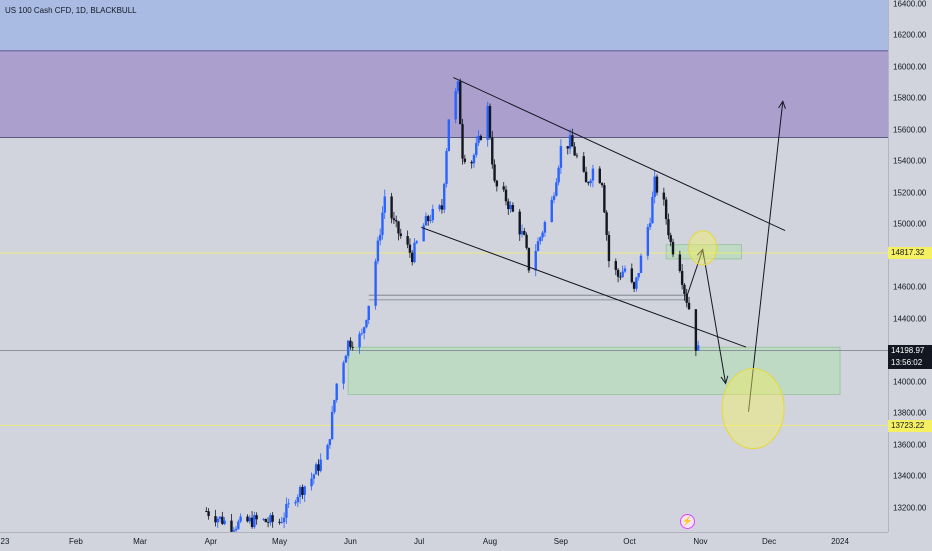  What do you see at coordinates (140, 541) in the screenshot?
I see `x-tick-label: Mar` at bounding box center [140, 541].